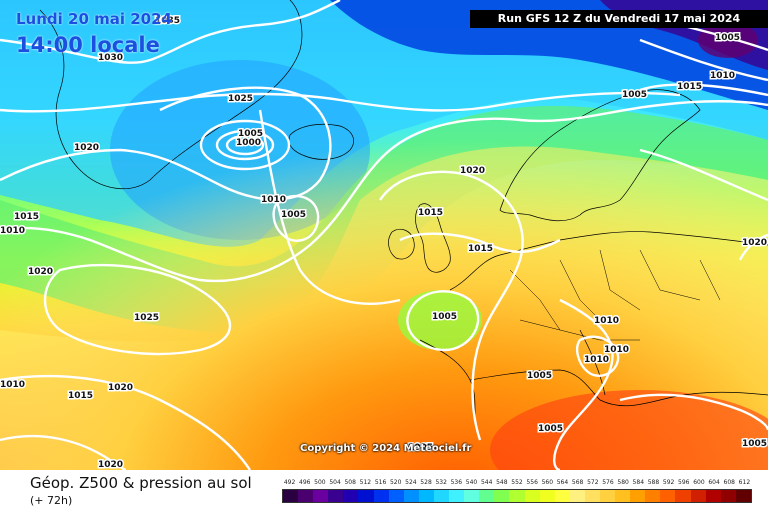  Describe the element at coordinates (714, 482) in the screenshot. I see `legend-label: 604` at that location.